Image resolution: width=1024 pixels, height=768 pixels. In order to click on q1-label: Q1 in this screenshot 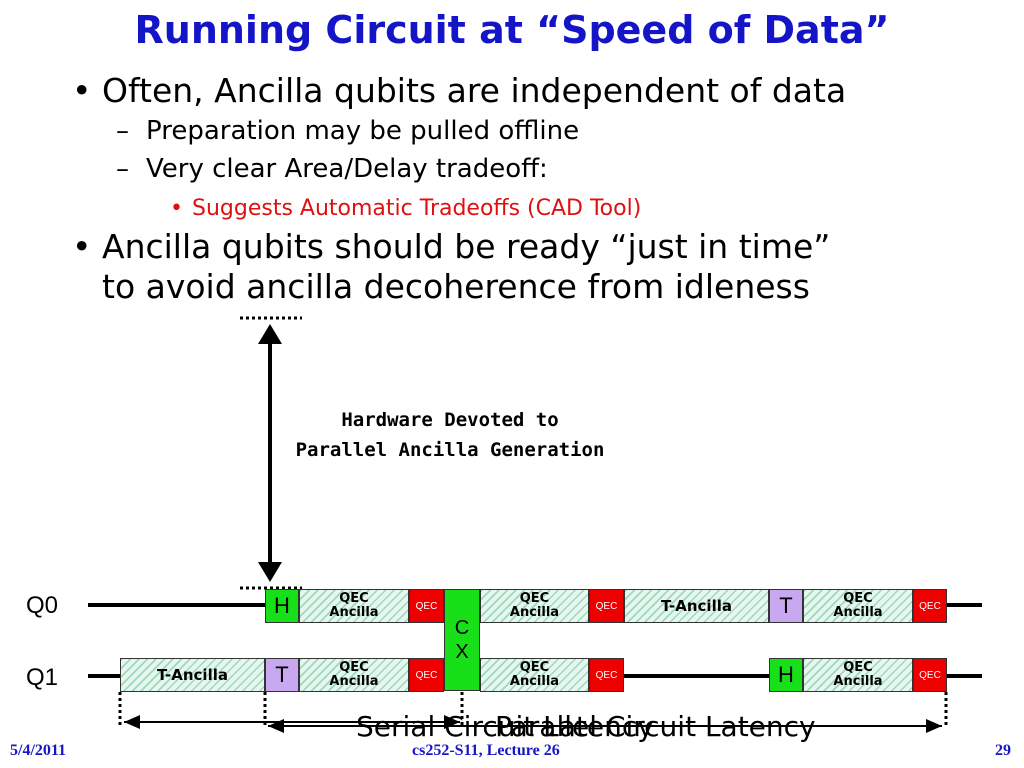, I will do `click(42, 677)`.